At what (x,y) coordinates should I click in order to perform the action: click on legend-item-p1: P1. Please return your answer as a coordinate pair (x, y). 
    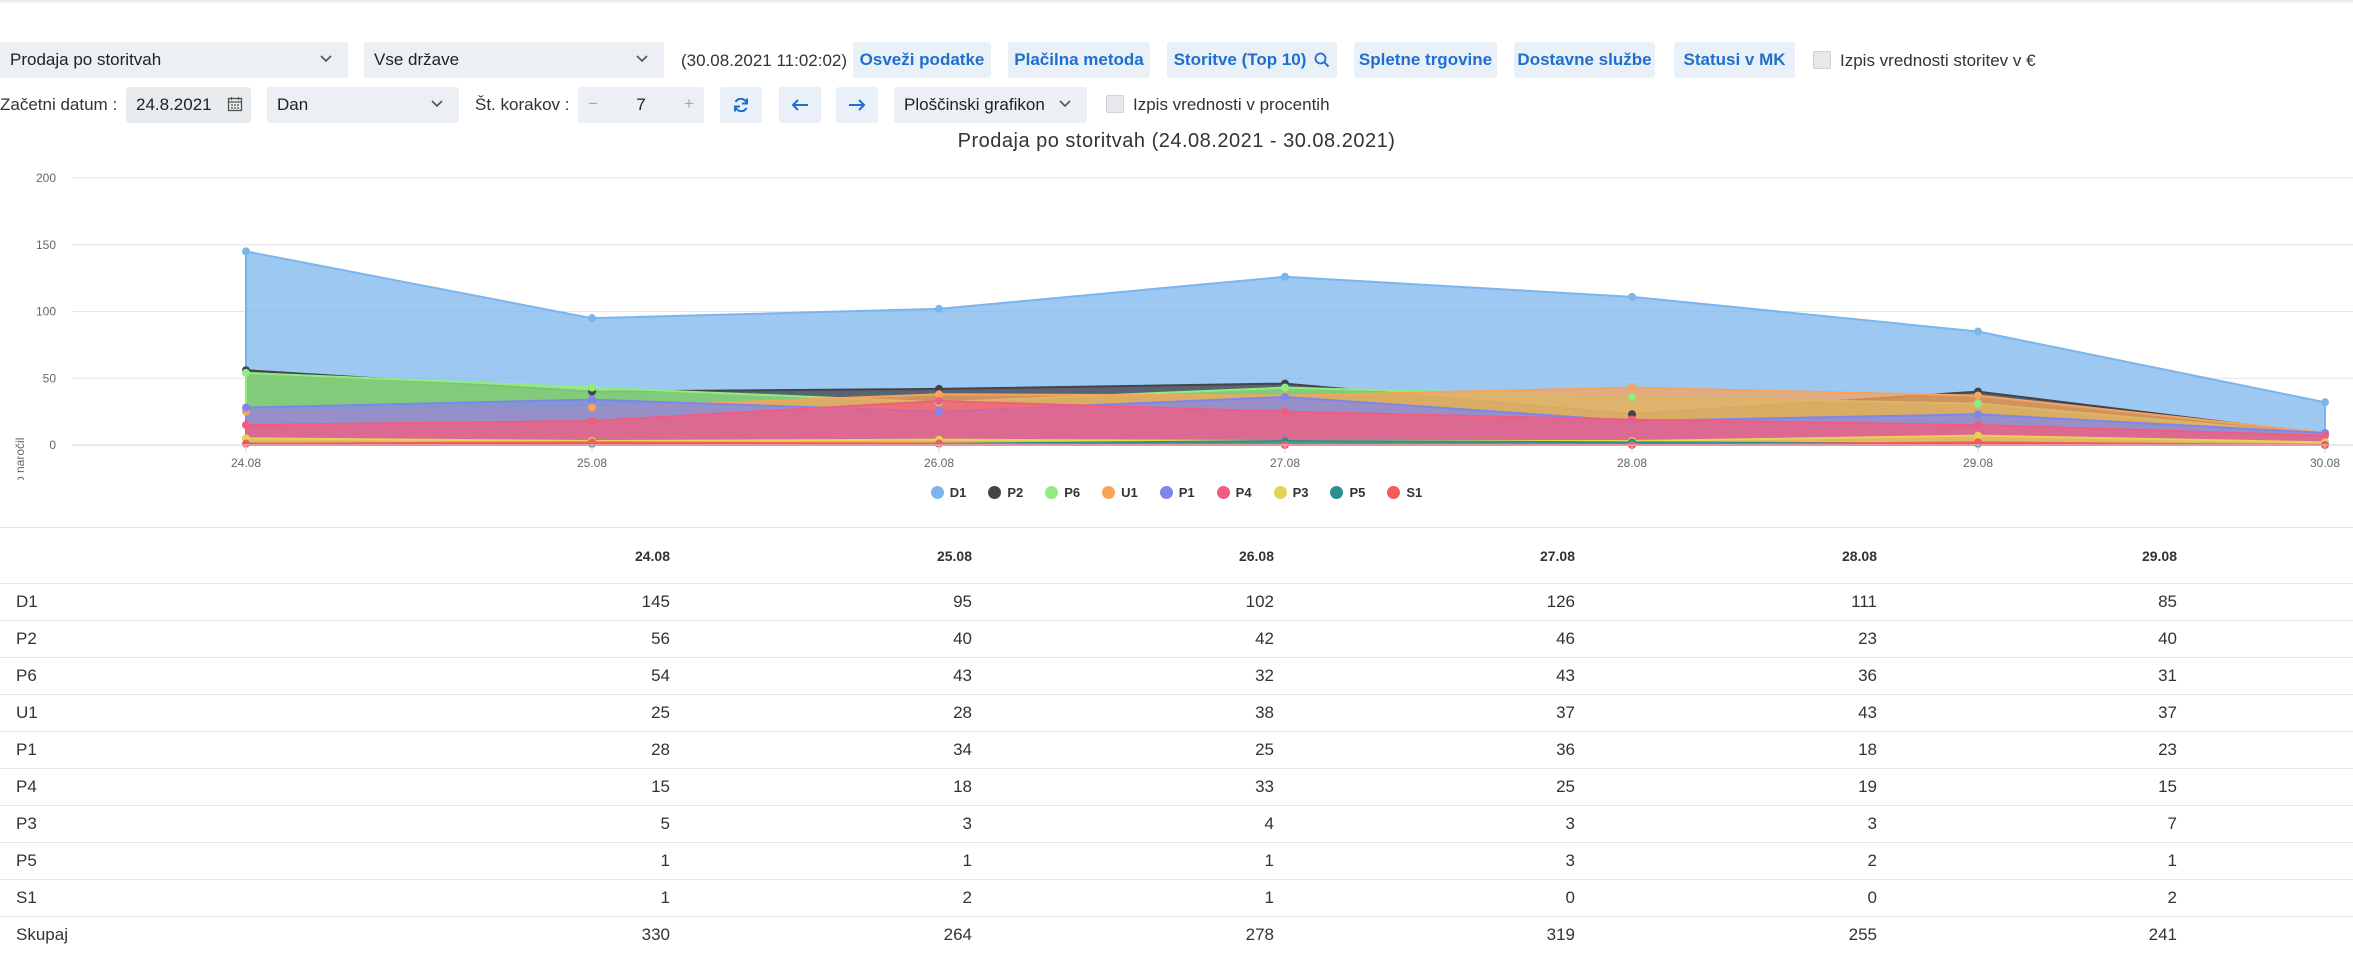
    Looking at the image, I should click on (1177, 492).